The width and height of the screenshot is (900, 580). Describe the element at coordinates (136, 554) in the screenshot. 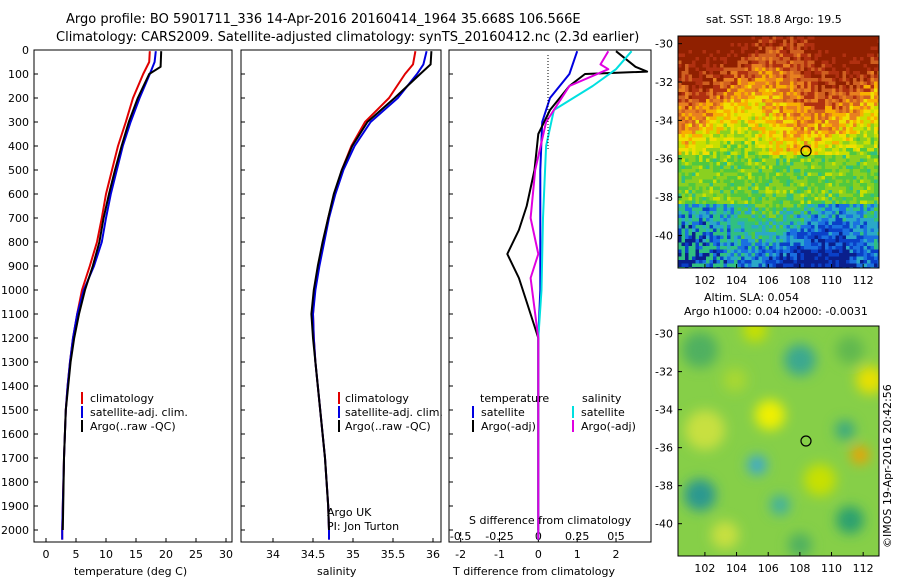

I see `x-tick-label: 15` at that location.